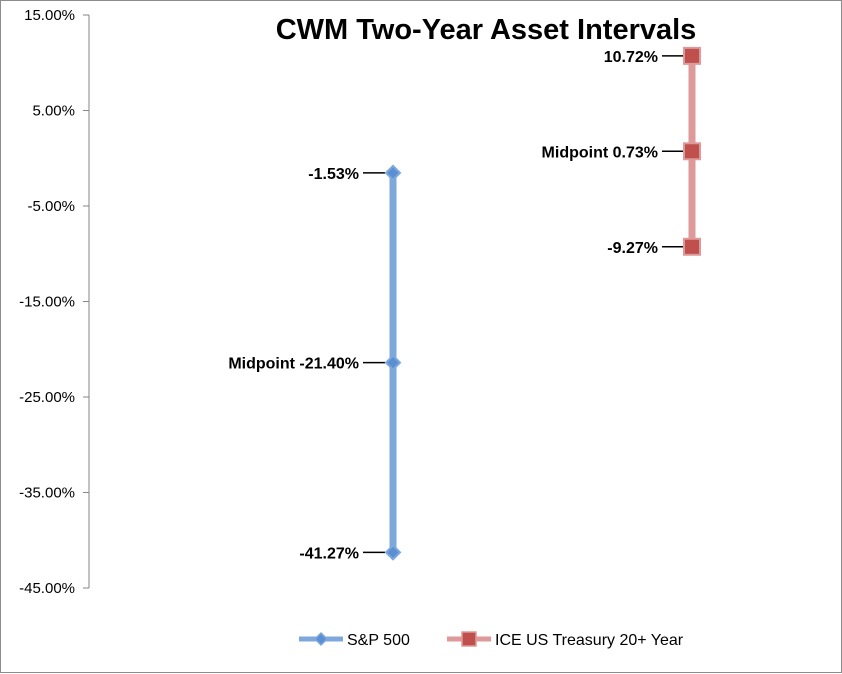 Image resolution: width=842 pixels, height=674 pixels. Describe the element at coordinates (49, 15) in the screenshot. I see `y-tick-label: 15.00%` at that location.